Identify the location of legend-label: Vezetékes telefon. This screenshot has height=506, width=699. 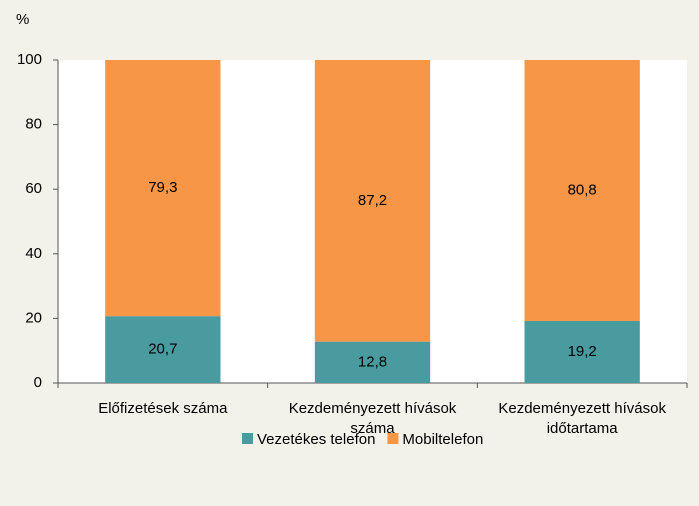
(316, 439).